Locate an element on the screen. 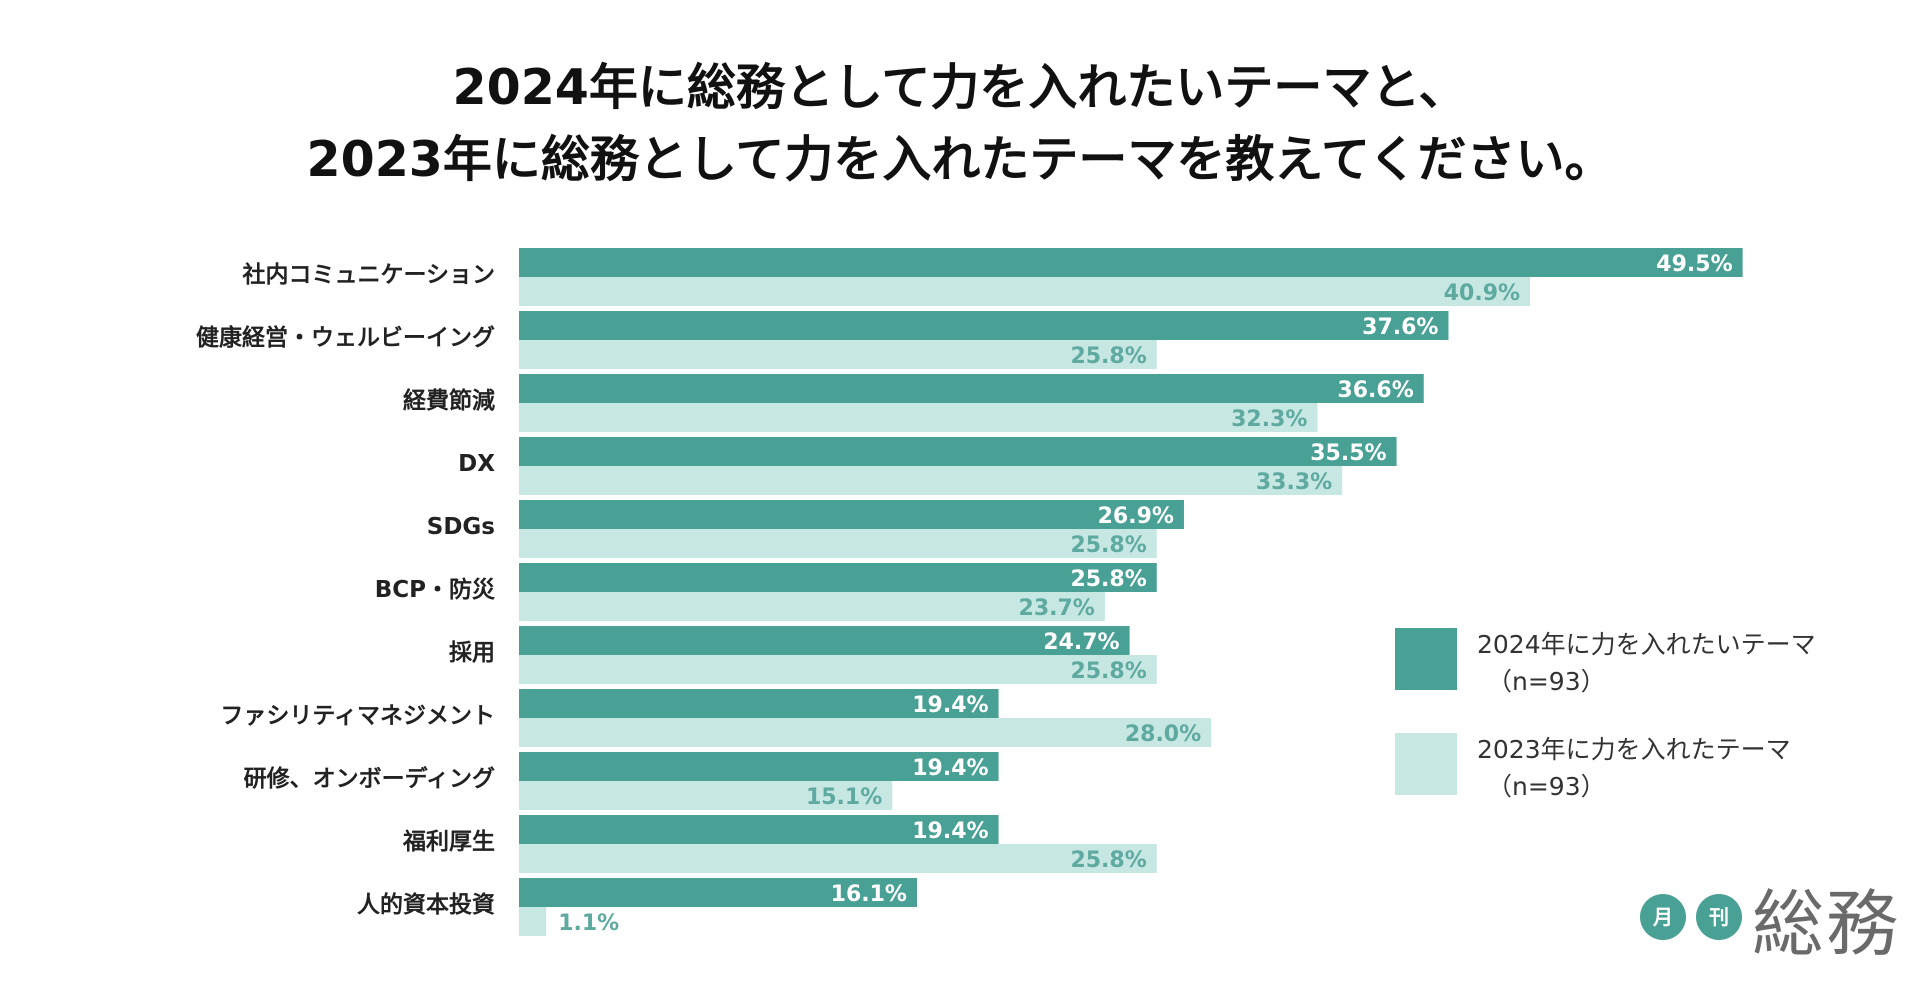 The image size is (1920, 1005). title-line-1: 2024年に総務として力を入れたいテーマと、 is located at coordinates (960, 87).